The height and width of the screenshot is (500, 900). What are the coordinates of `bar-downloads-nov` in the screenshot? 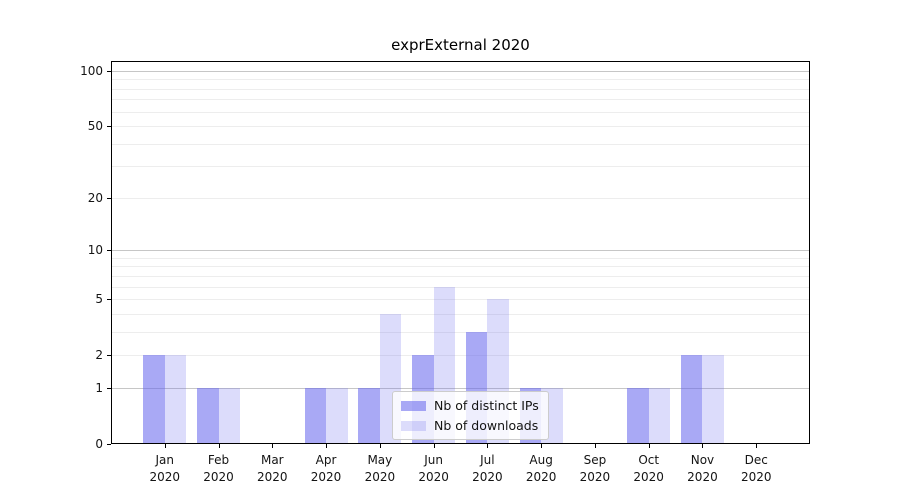 It's located at (713, 399).